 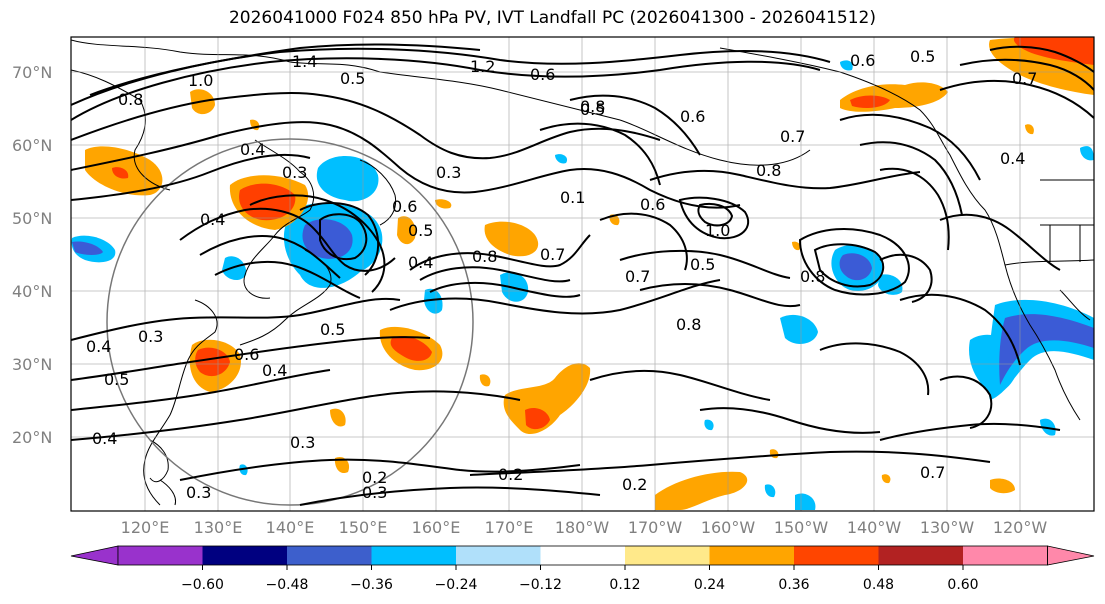 I want to click on colorbar-tick-label: −0.24, so click(x=456, y=585).